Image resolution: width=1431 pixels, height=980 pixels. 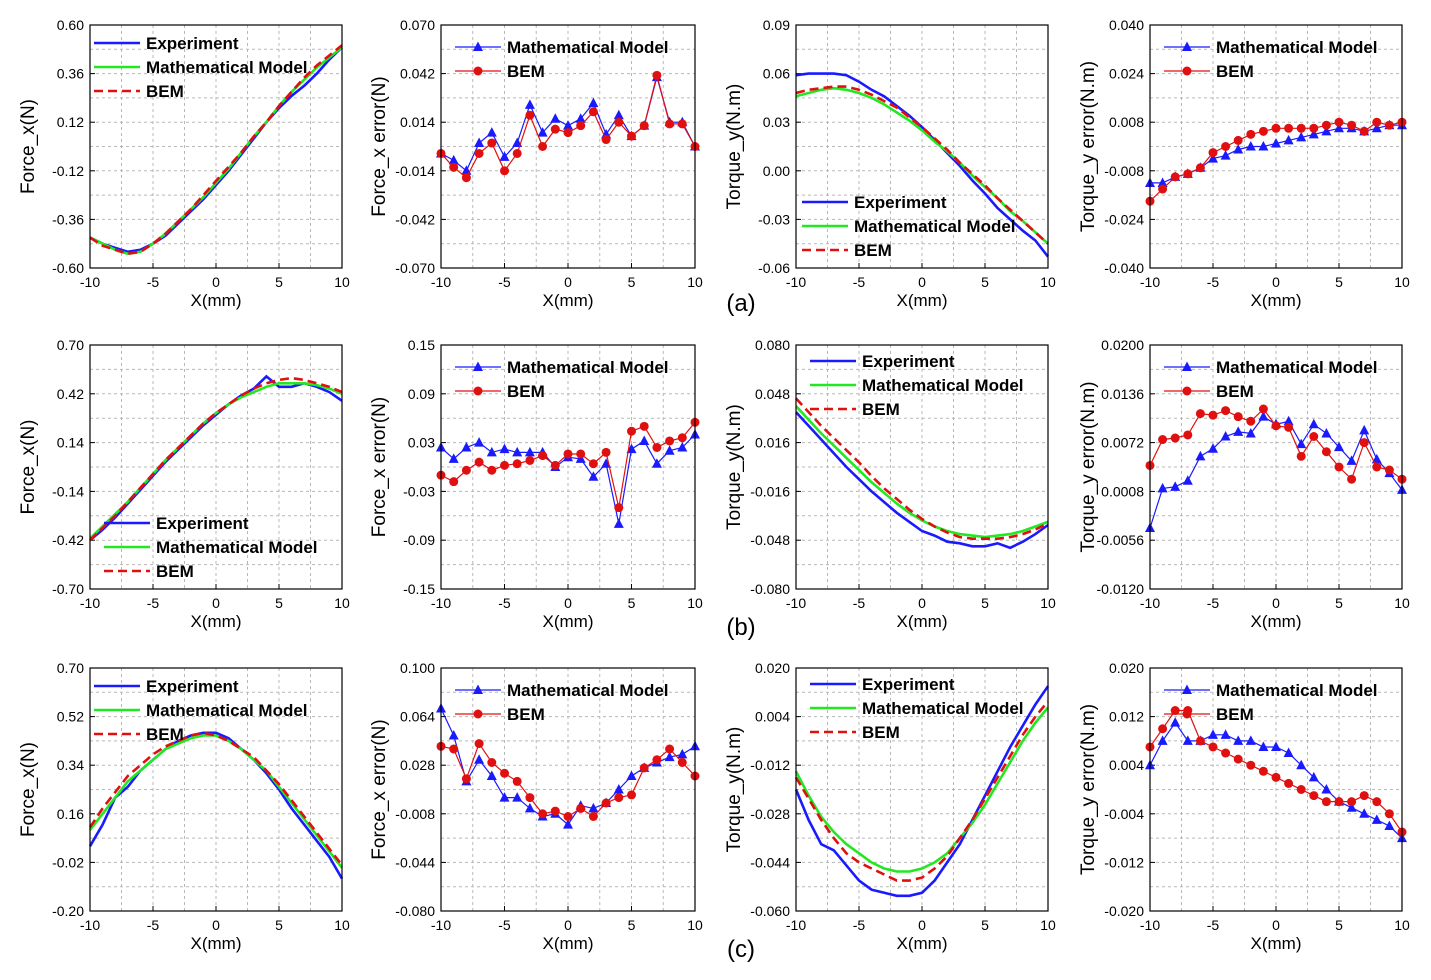 I want to click on y-tick-label: 0.06, so click(x=776, y=74).